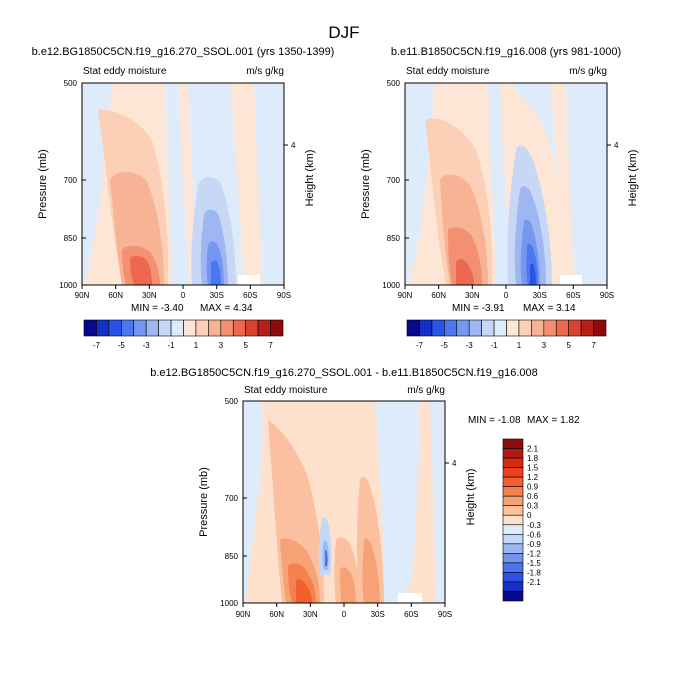  I want to click on panel-a-xticklabels: 90N 60N 30N 0 30S 60S 90S, so click(183, 295).